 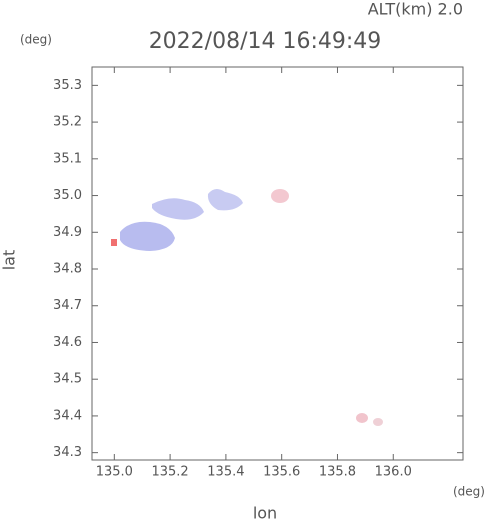 What do you see at coordinates (281, 472) in the screenshot?
I see `x-tick-label: 135.6` at bounding box center [281, 472].